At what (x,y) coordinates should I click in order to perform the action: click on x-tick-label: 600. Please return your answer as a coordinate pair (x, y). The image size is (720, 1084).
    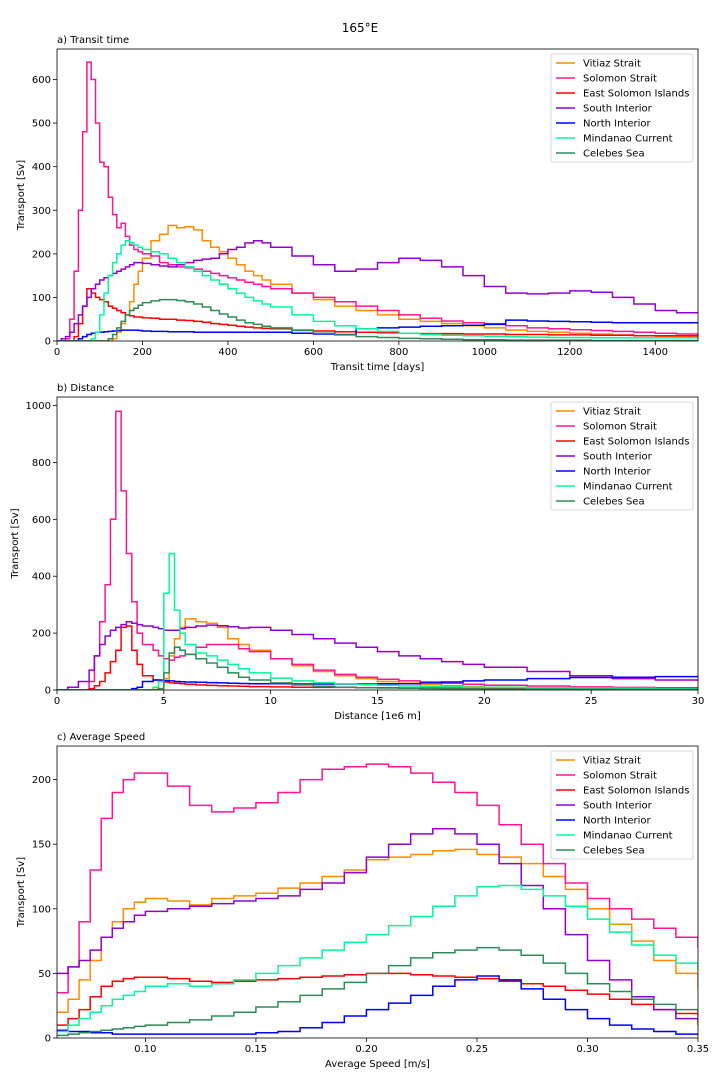
    Looking at the image, I should click on (313, 352).